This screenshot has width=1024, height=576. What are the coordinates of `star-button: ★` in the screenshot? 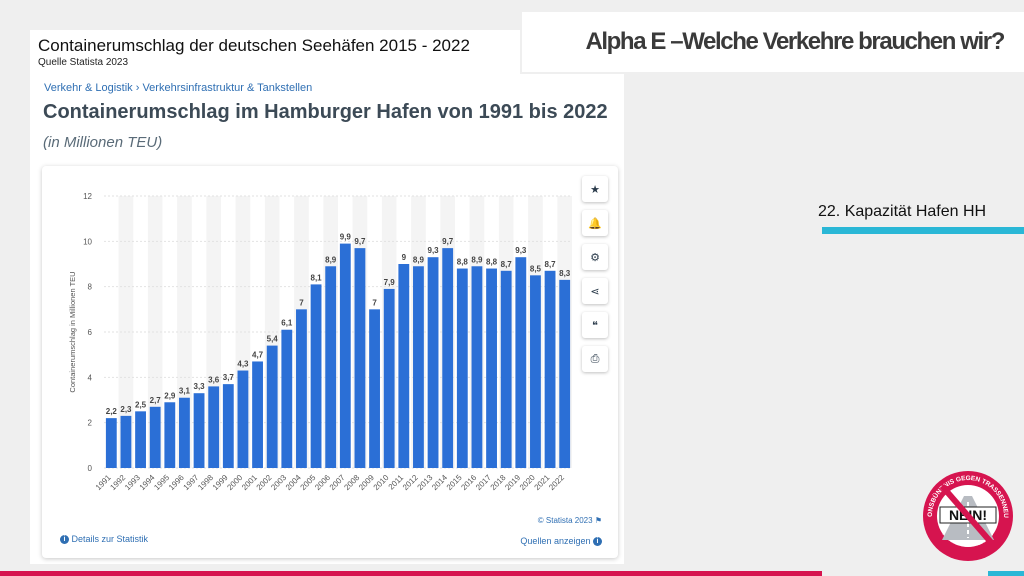 It's located at (595, 189).